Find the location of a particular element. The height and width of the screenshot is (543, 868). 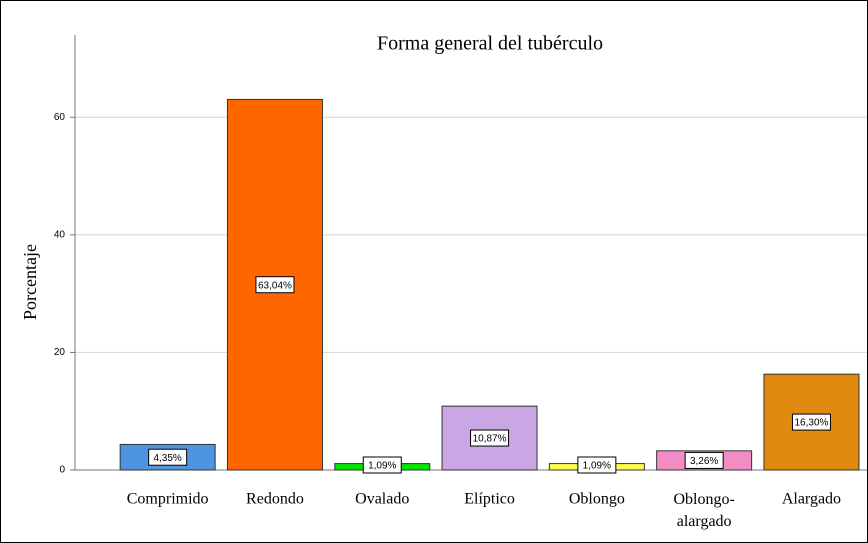

value-label: 3,26% is located at coordinates (704, 461).